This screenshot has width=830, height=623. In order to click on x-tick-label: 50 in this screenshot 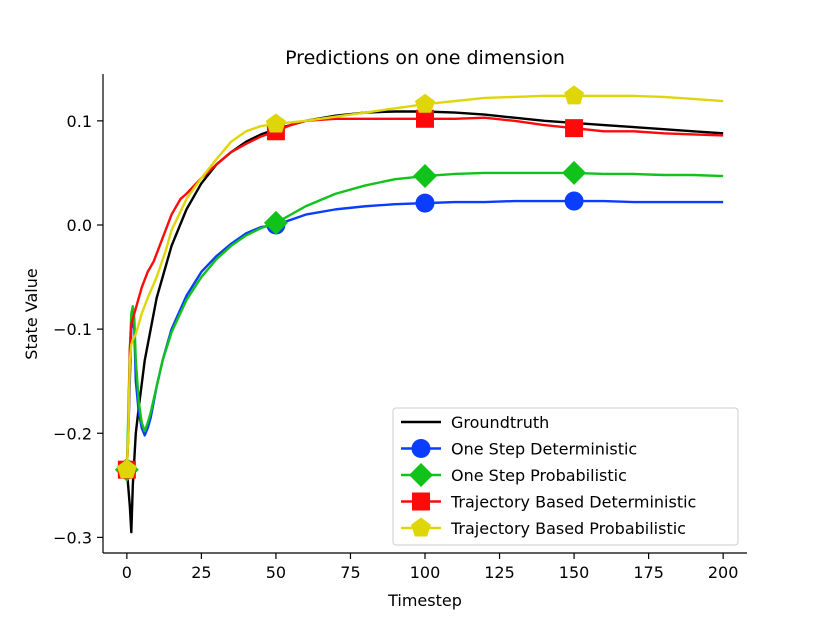, I will do `click(276, 572)`.